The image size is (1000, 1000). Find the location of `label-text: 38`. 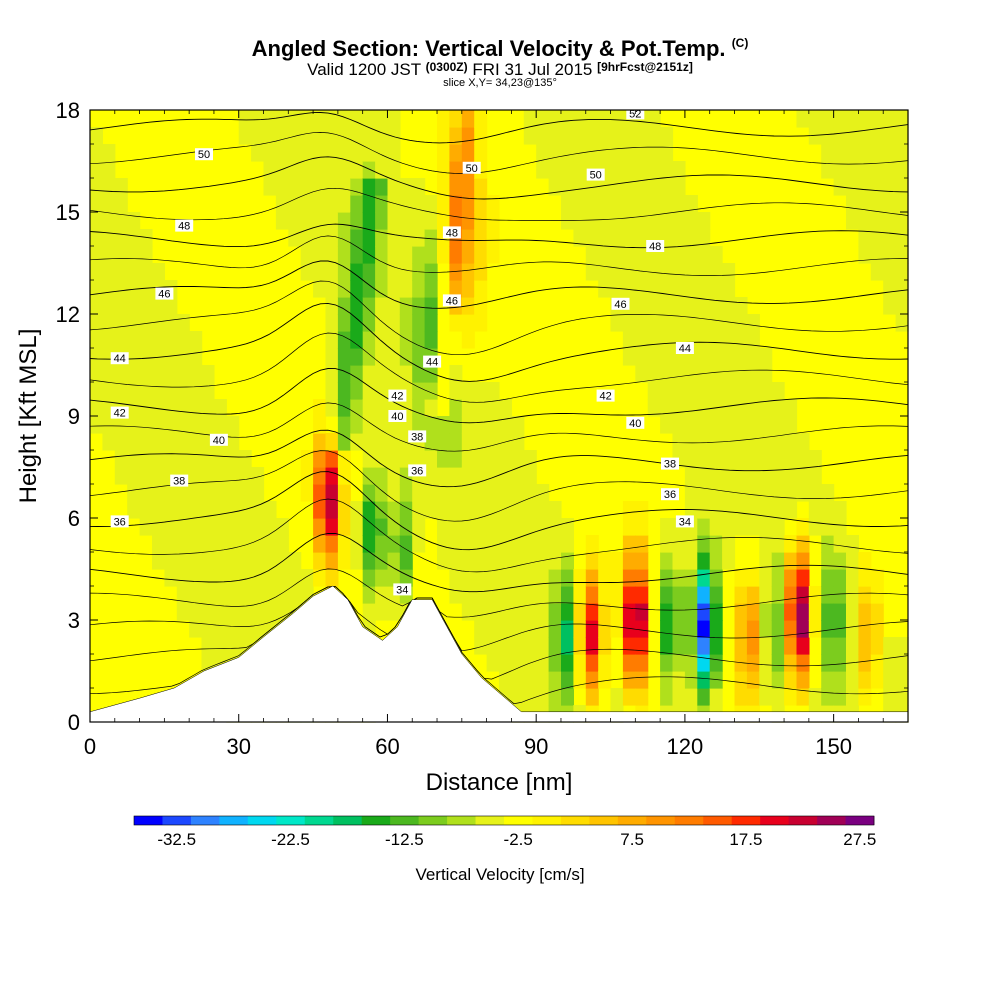

label-text: 38 is located at coordinates (179, 482).